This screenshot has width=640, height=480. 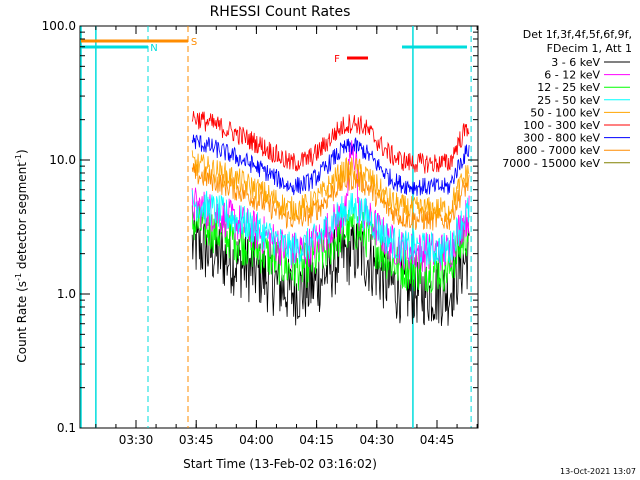 I want to click on x-tick-label-4: 04:30, so click(x=377, y=440).